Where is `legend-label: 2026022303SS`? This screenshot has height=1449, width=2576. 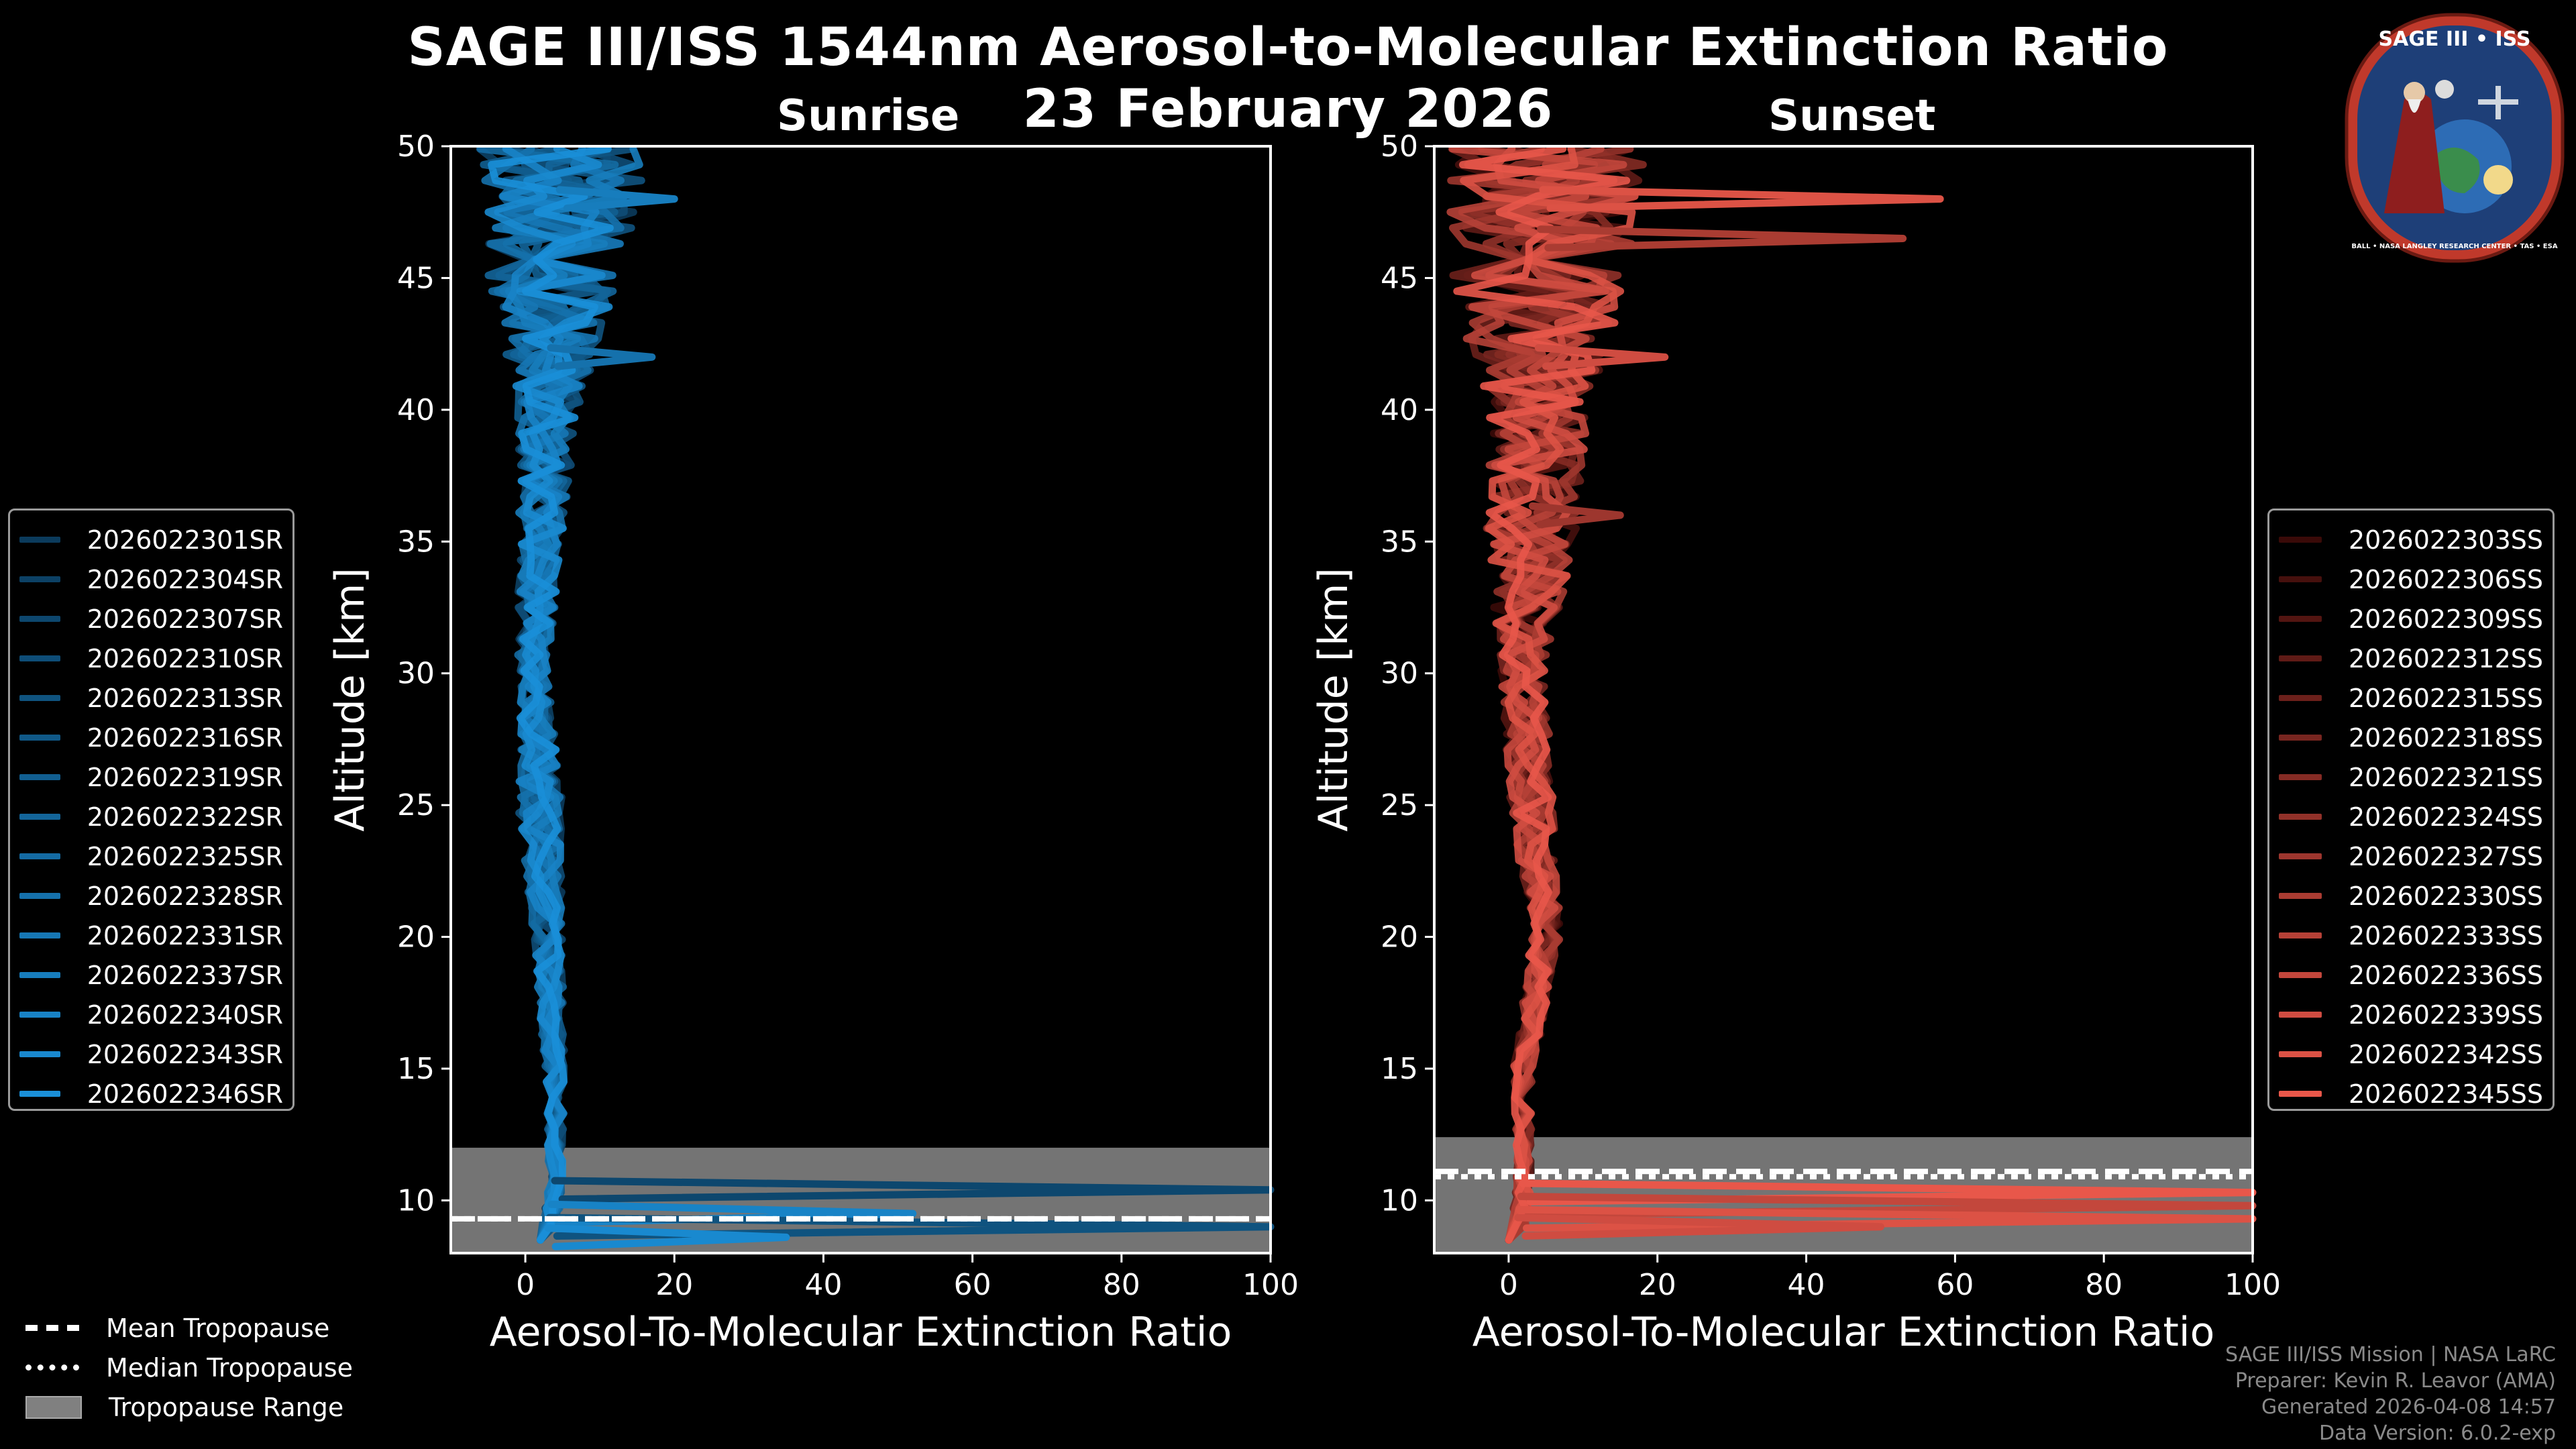
legend-label: 2026022303SS is located at coordinates (2445, 540).